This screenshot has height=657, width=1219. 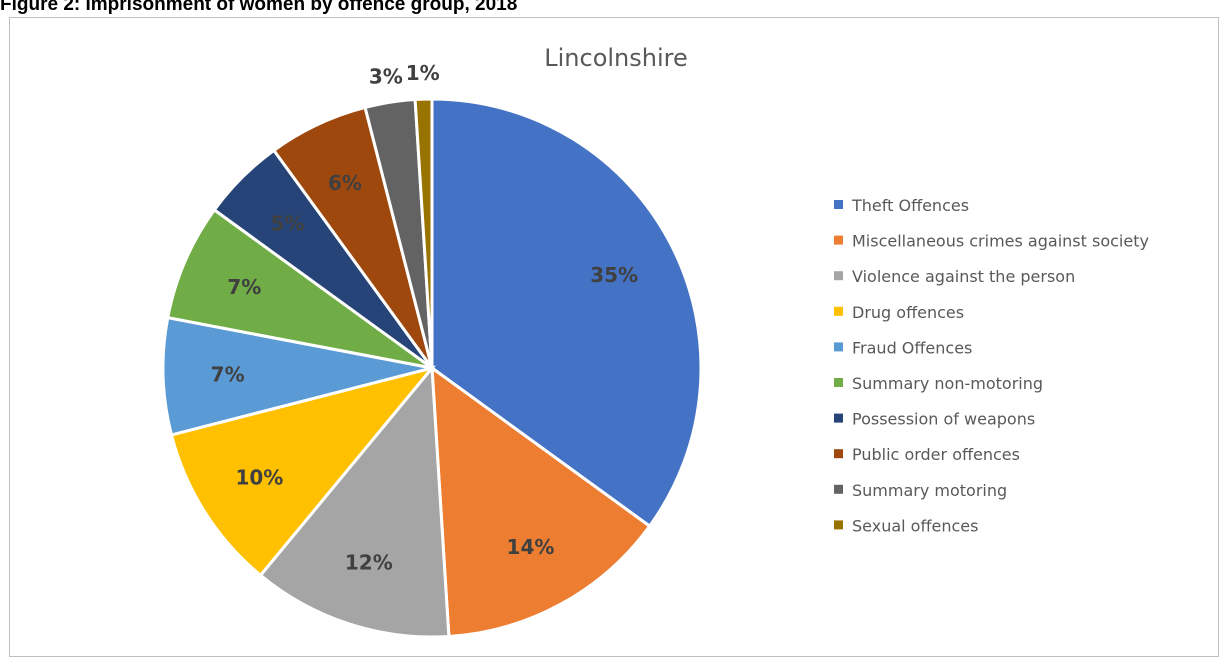 I want to click on legend-label-drug-offences: Drug offences, so click(x=908, y=312).